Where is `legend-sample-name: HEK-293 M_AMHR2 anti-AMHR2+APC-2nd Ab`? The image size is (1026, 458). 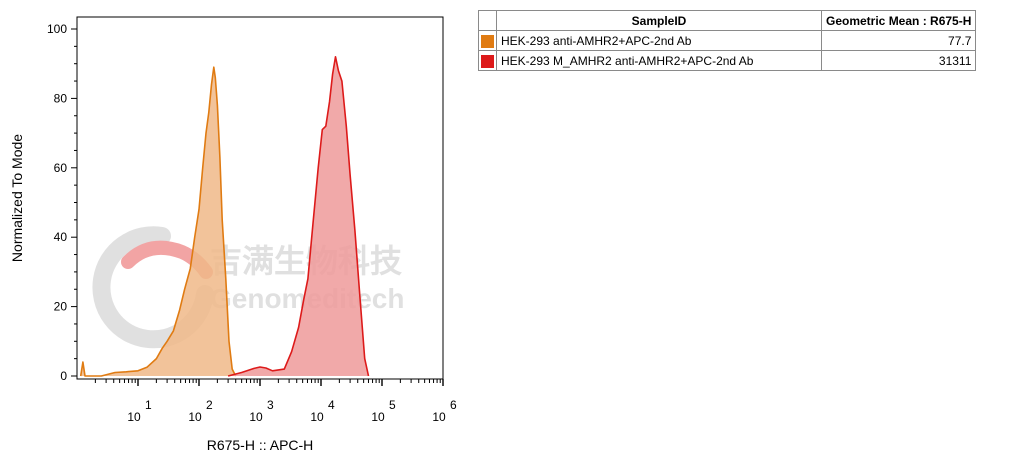 legend-sample-name: HEK-293 M_AMHR2 anti-AMHR2+APC-2nd Ab is located at coordinates (659, 60).